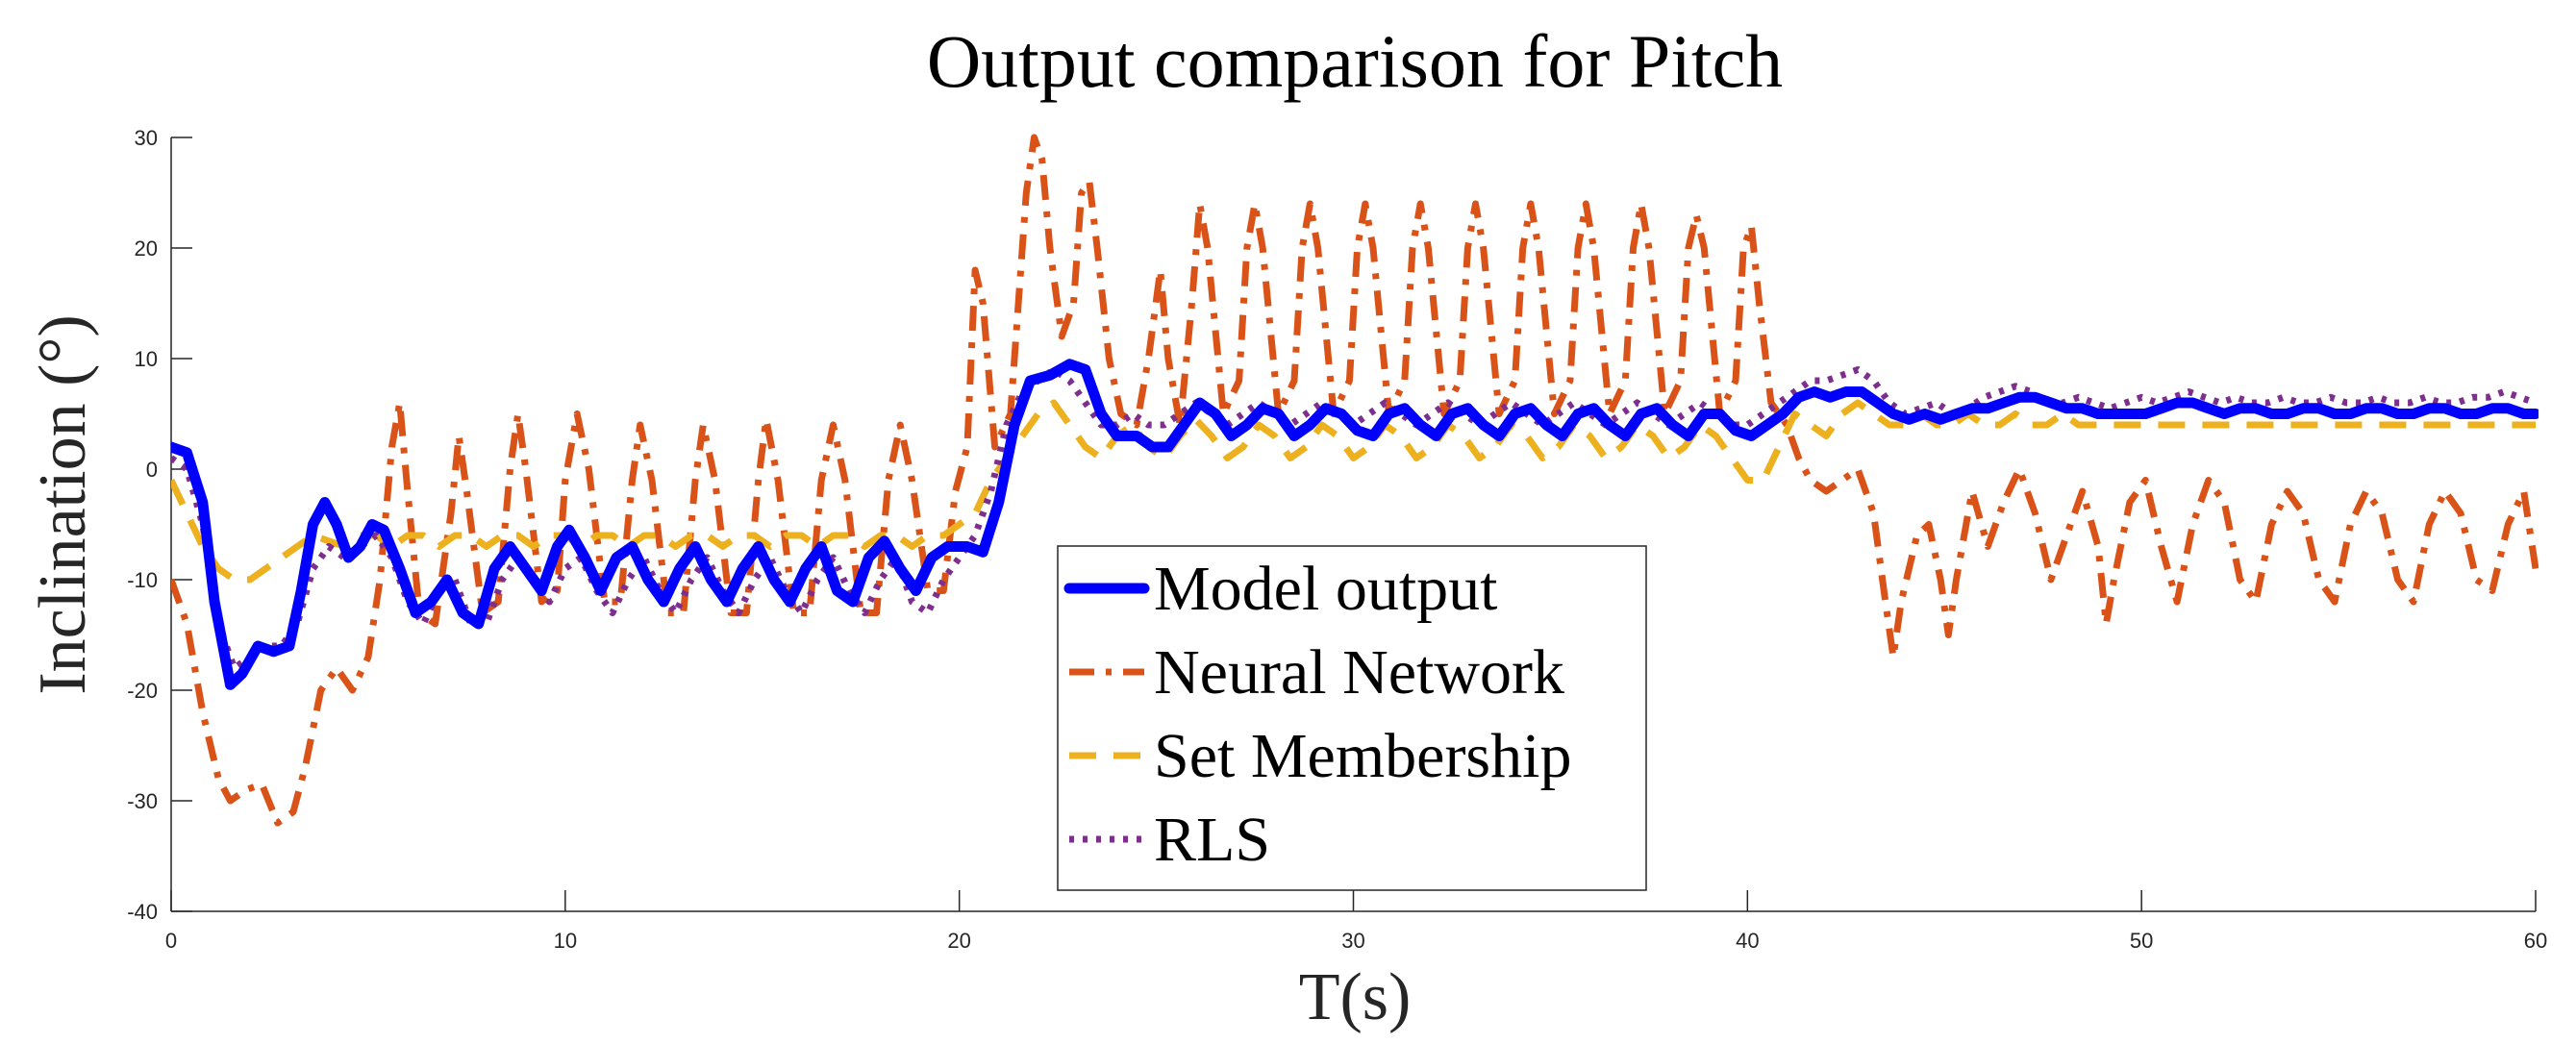  What do you see at coordinates (152, 470) in the screenshot?
I see `y-tick-label: 0` at bounding box center [152, 470].